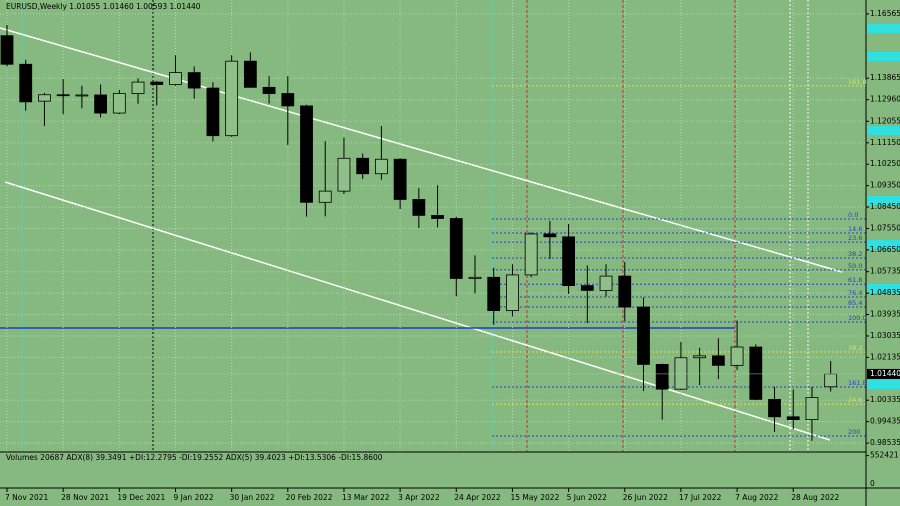 Image resolution: width=900 pixels, height=506 pixels. I want to click on x-tick-label: 28 Nov 2021, so click(85, 497).